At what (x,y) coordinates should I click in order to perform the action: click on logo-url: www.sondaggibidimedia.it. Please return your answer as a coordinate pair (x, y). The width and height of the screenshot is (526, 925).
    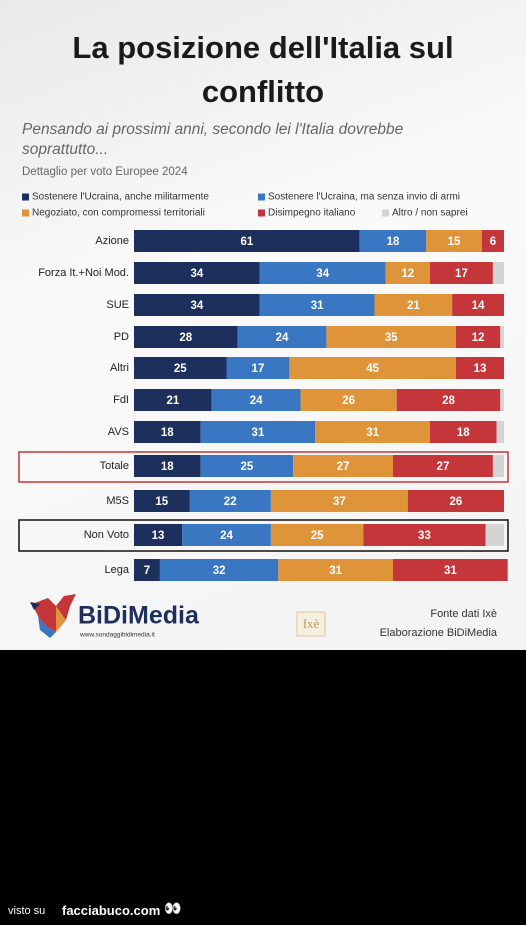
    Looking at the image, I should click on (117, 635).